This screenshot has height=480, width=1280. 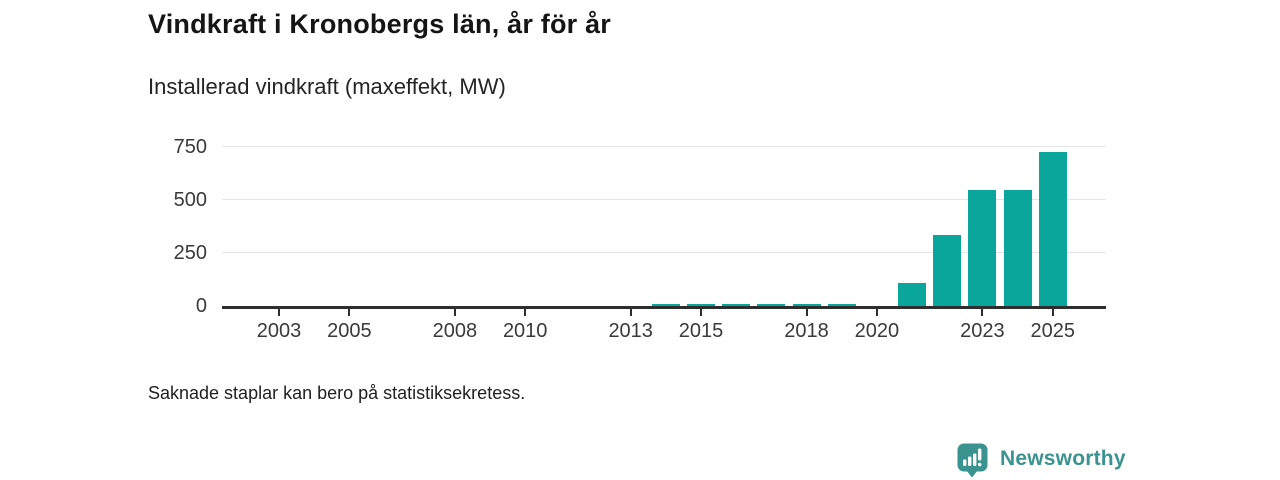 I want to click on bar-2018, so click(x=806, y=304).